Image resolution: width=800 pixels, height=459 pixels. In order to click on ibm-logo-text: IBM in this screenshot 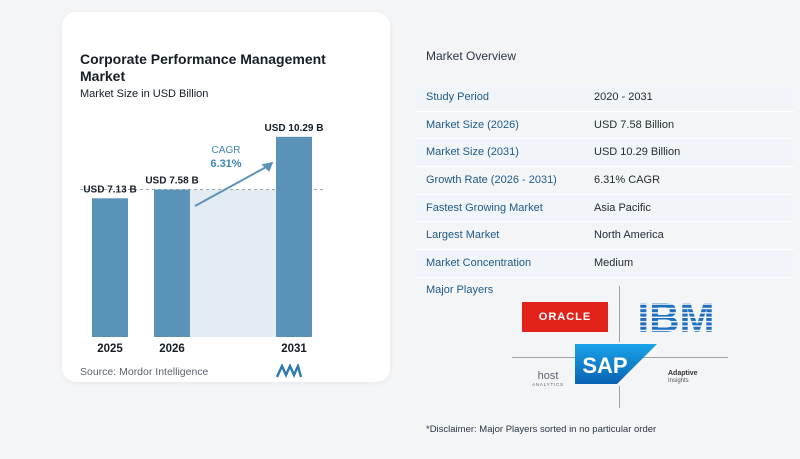, I will do `click(676, 316)`.